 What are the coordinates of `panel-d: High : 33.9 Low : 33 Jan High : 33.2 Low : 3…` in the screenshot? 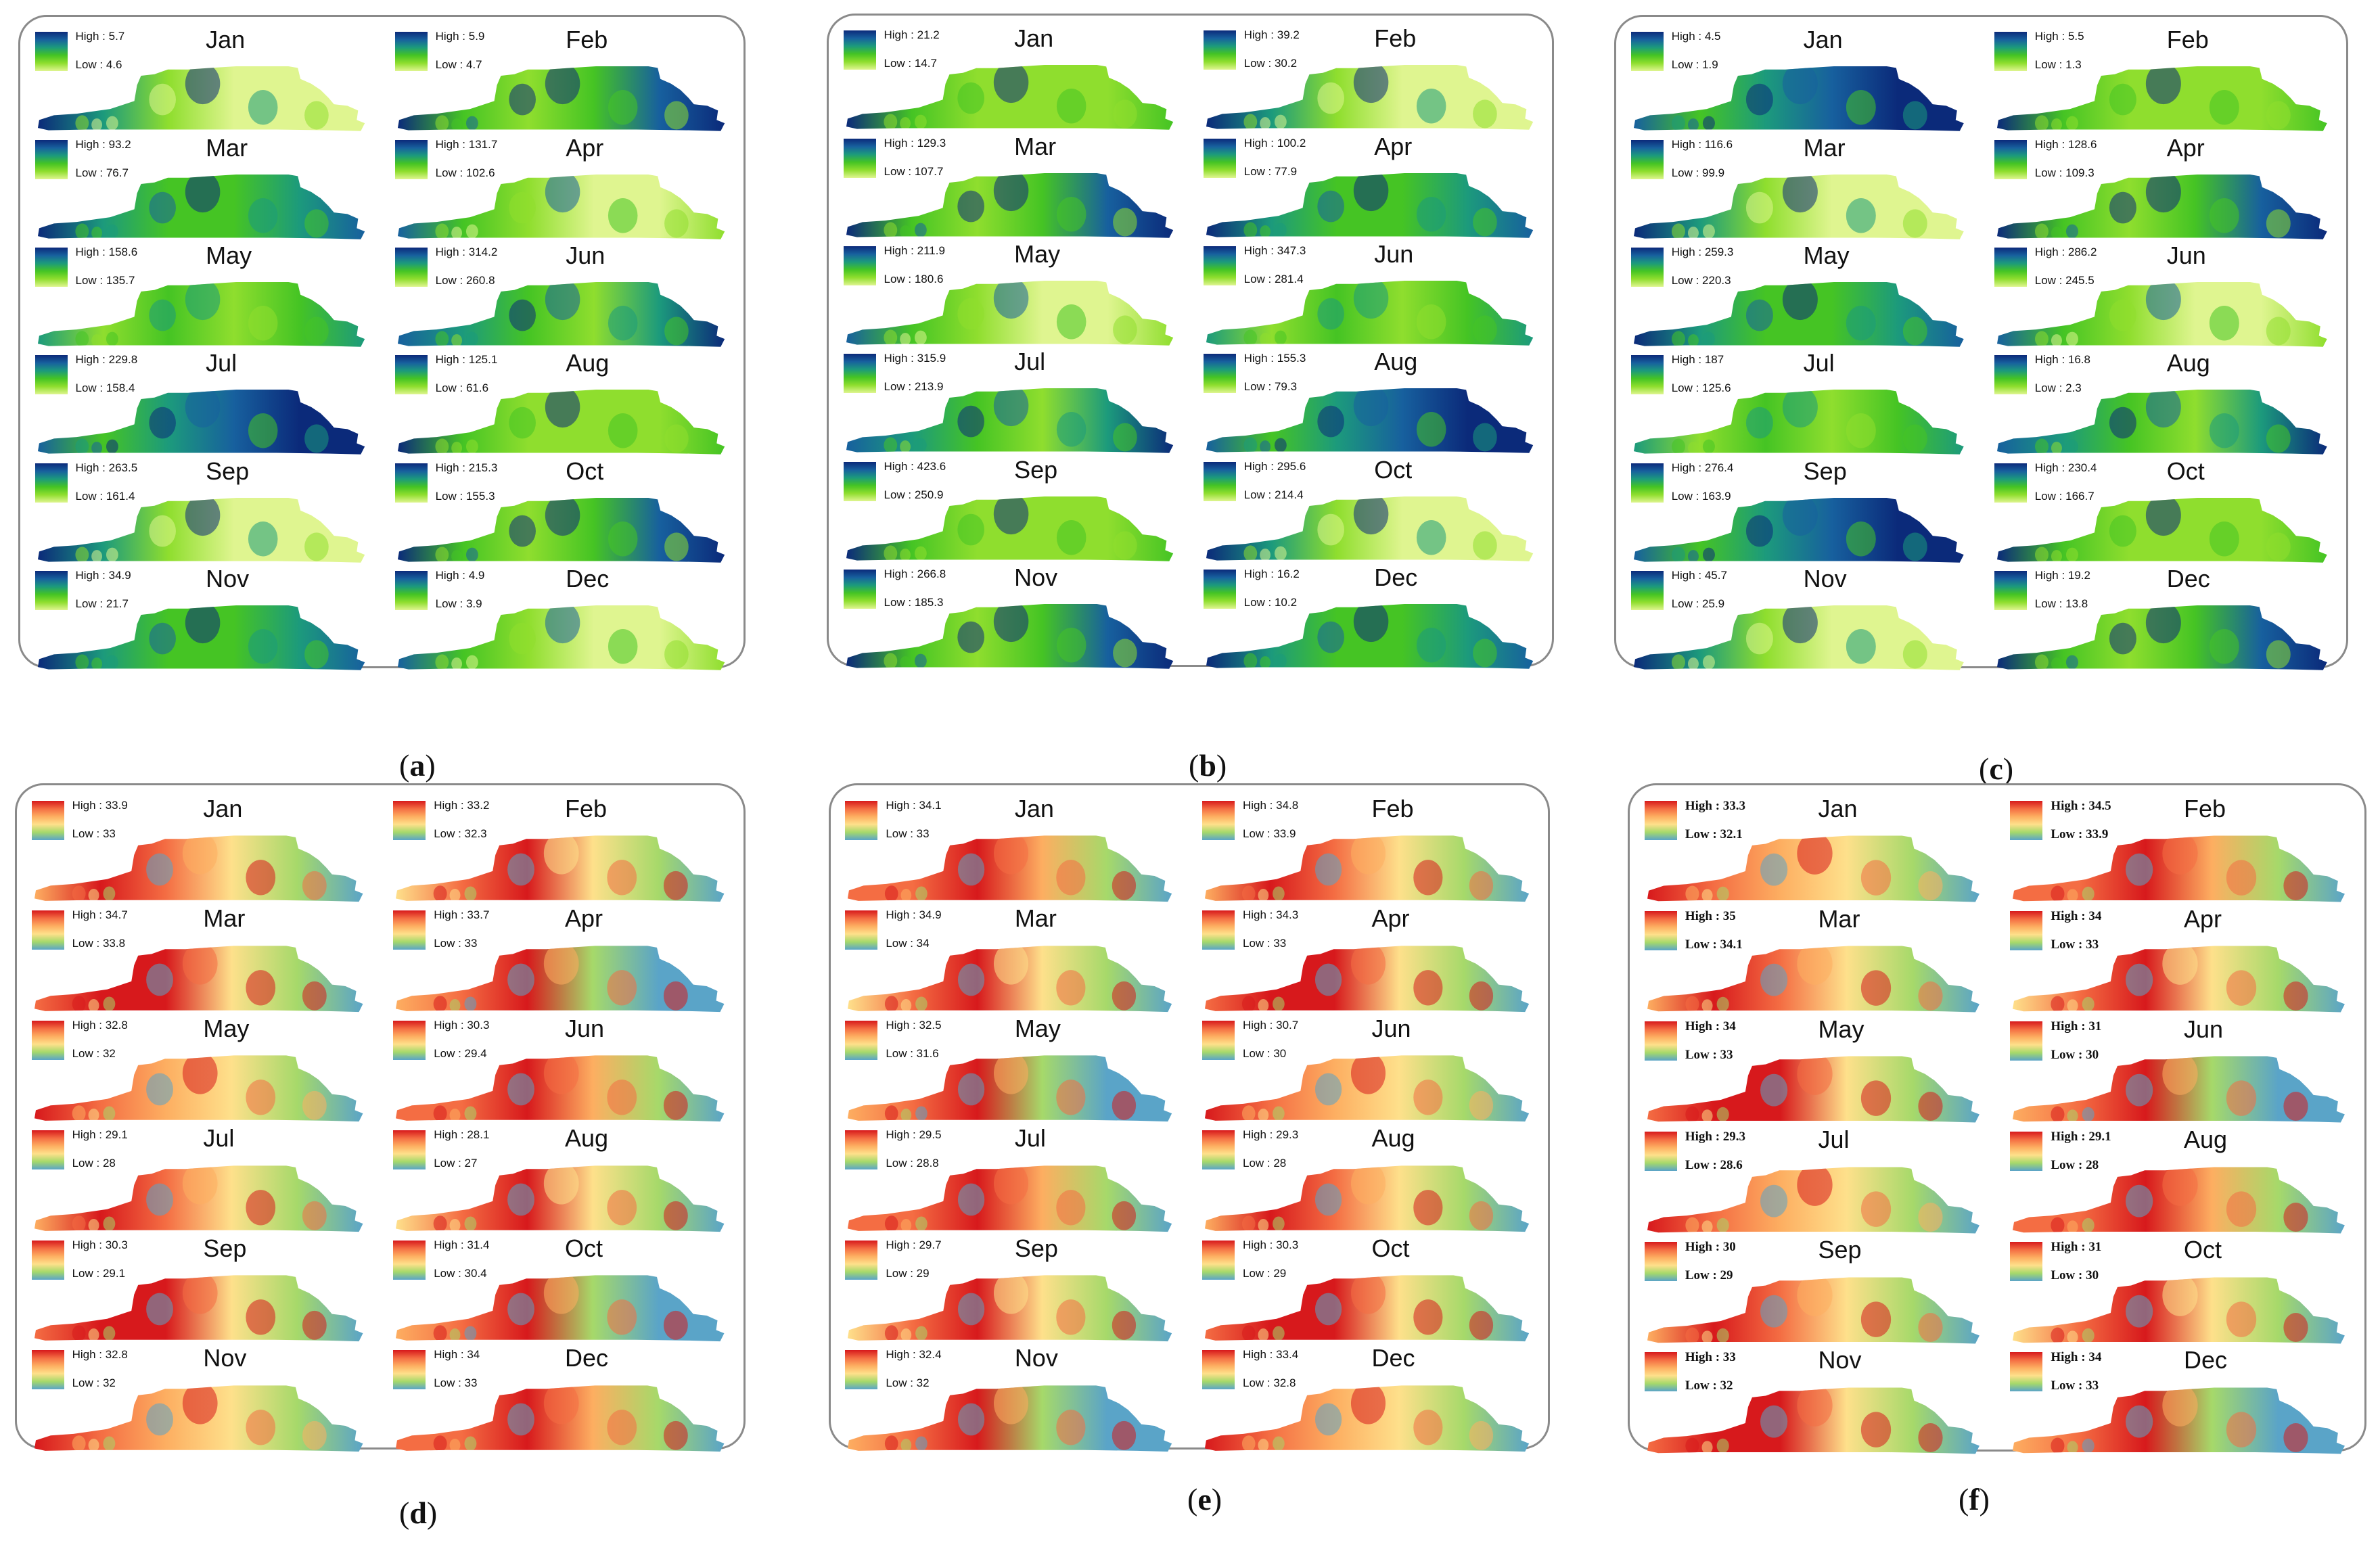 It's located at (381, 1117).